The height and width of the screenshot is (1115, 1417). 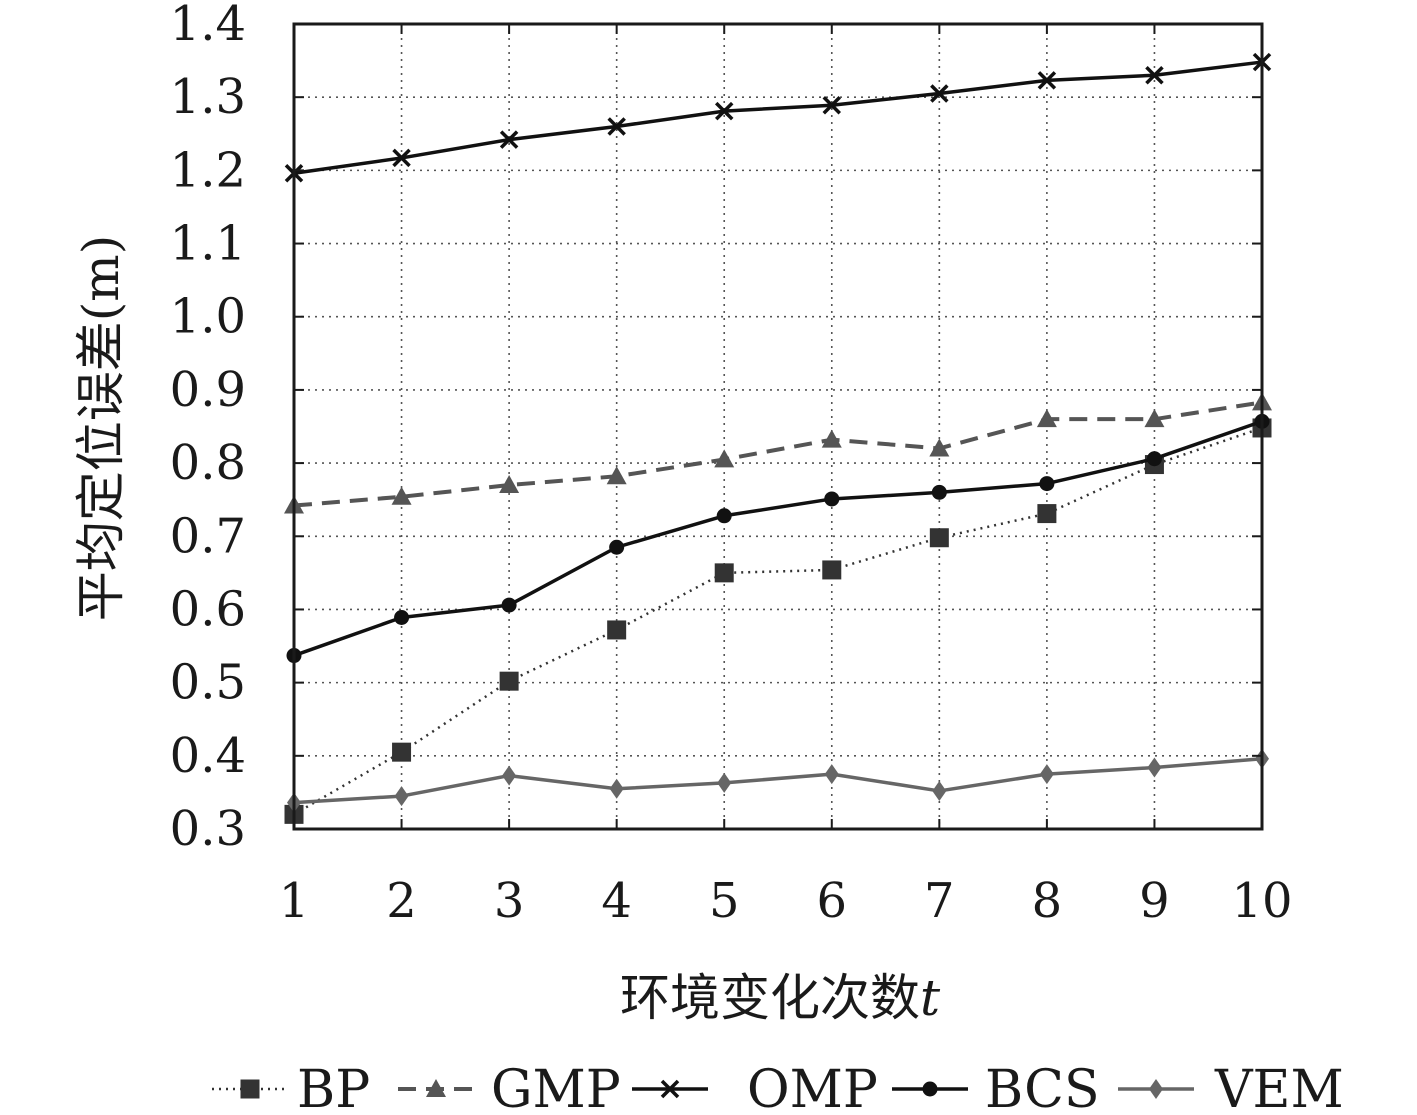 What do you see at coordinates (401, 901) in the screenshot?
I see `x-tick-label: 2` at bounding box center [401, 901].